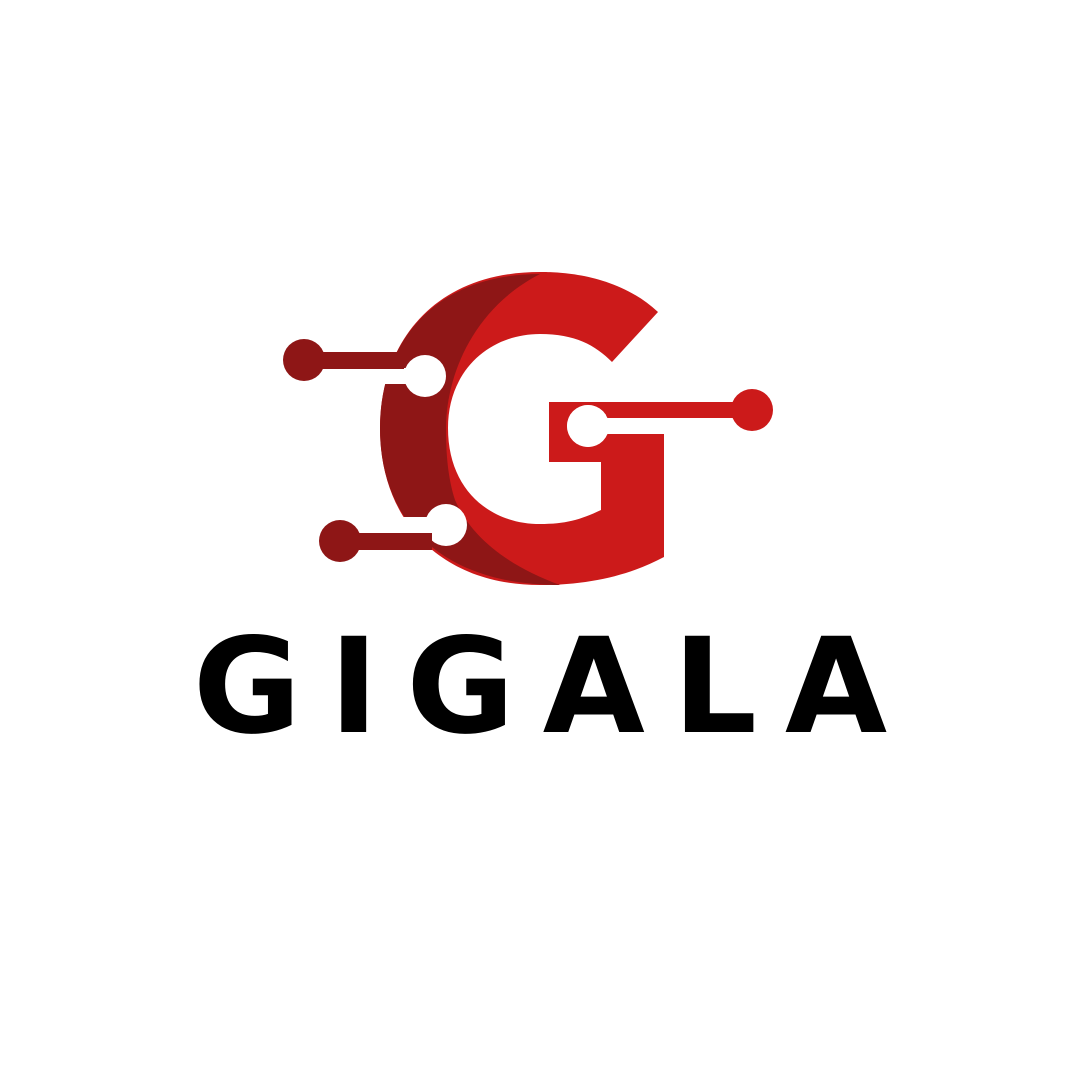 The image size is (1080, 1080). I want to click on node-top-left, so click(304, 360).